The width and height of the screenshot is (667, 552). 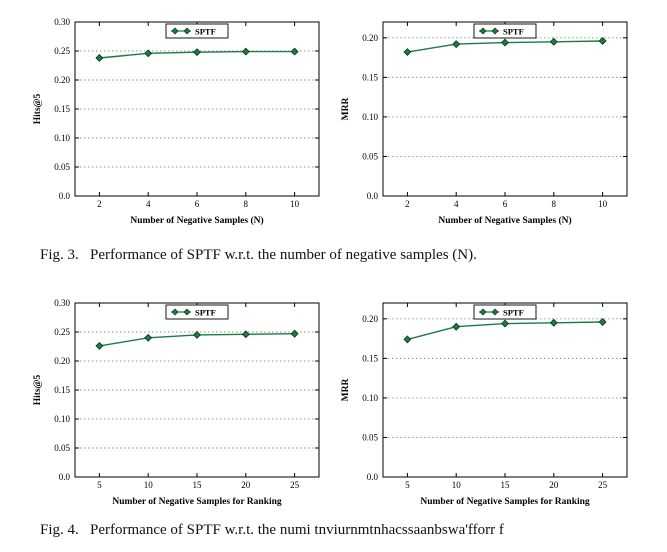 What do you see at coordinates (147, 204) in the screenshot?
I see `x-tick-label: 4` at bounding box center [147, 204].